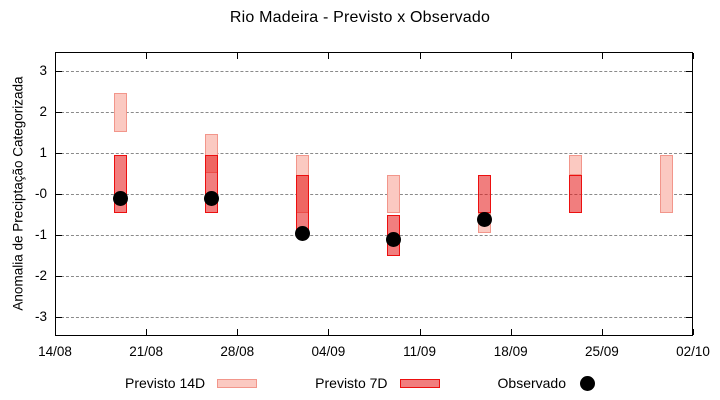  What do you see at coordinates (43, 111) in the screenshot?
I see `y-tick-label: 2` at bounding box center [43, 111].